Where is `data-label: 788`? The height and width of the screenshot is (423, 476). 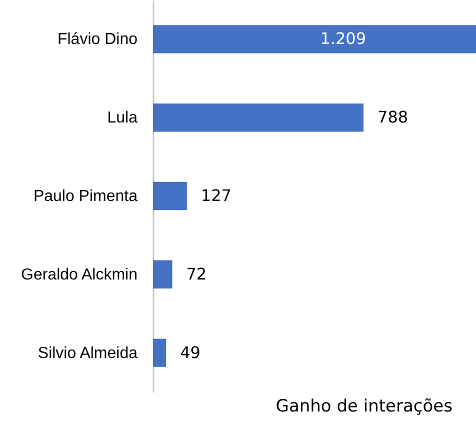
data-label: 788 is located at coordinates (393, 117).